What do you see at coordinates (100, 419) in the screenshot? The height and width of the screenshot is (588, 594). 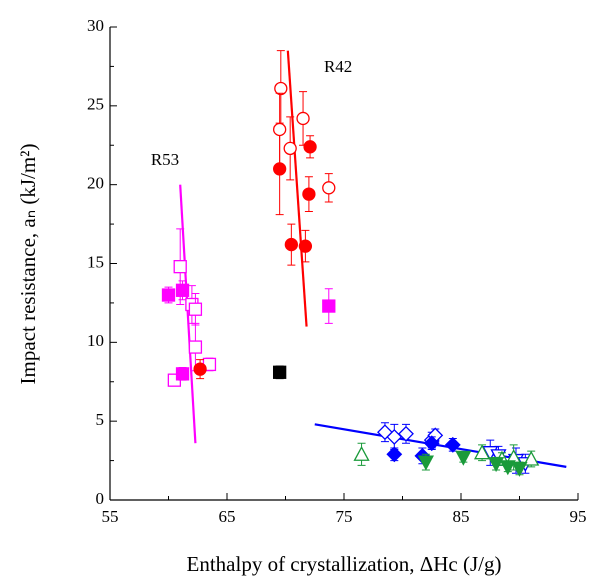 I see `y-tick-label: 5` at bounding box center [100, 419].